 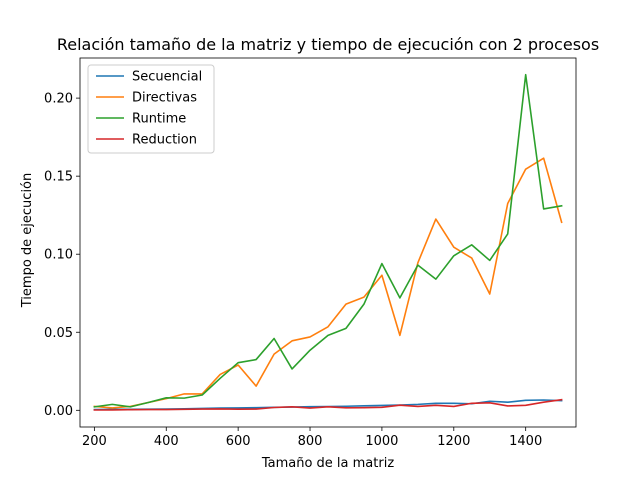 I want to click on x-tick-label: 1200, so click(x=453, y=441).